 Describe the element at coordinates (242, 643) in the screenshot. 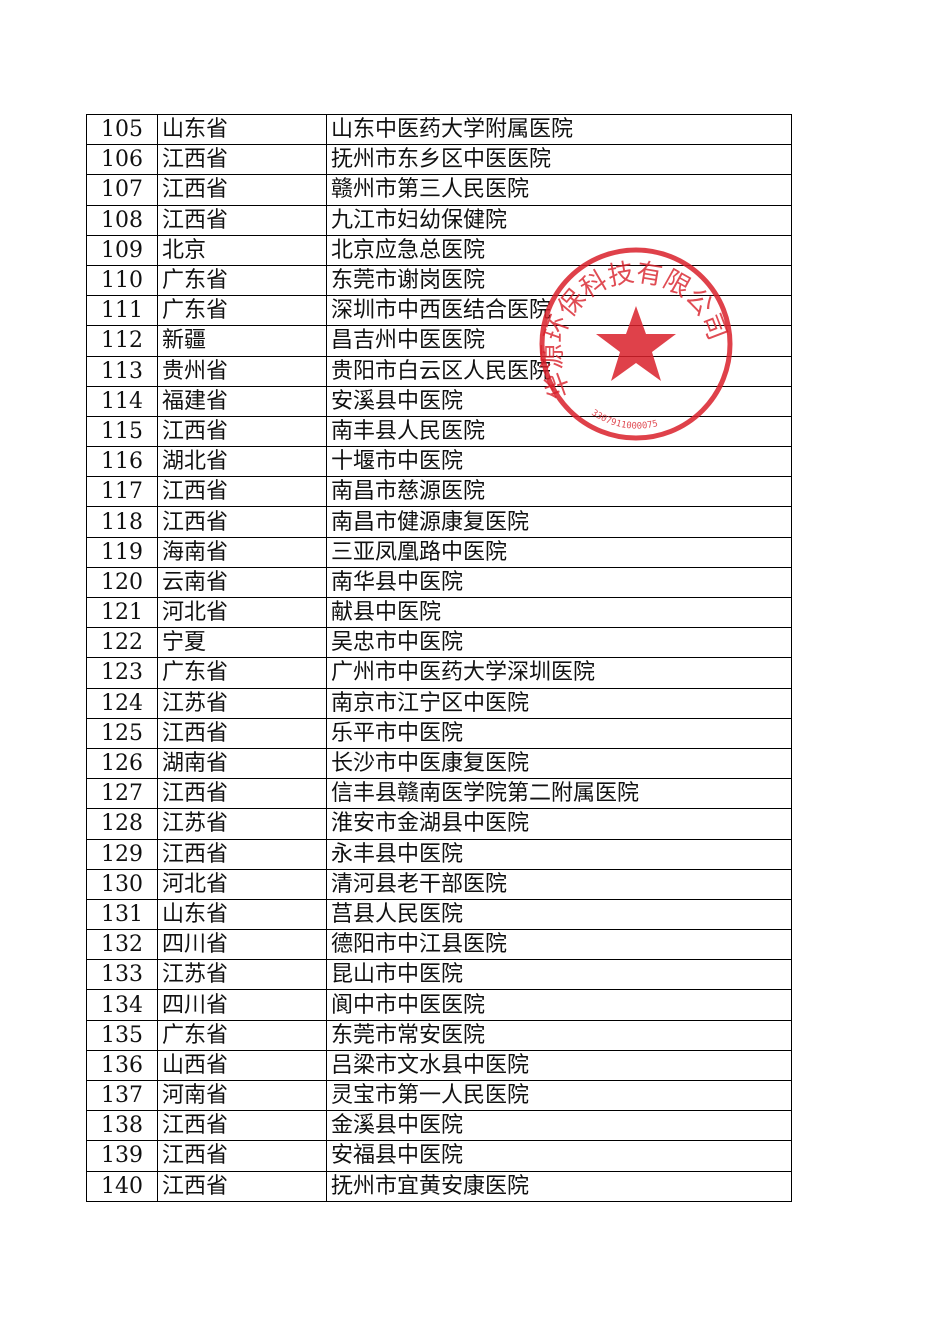

I see `province-cell: 宁夏` at that location.